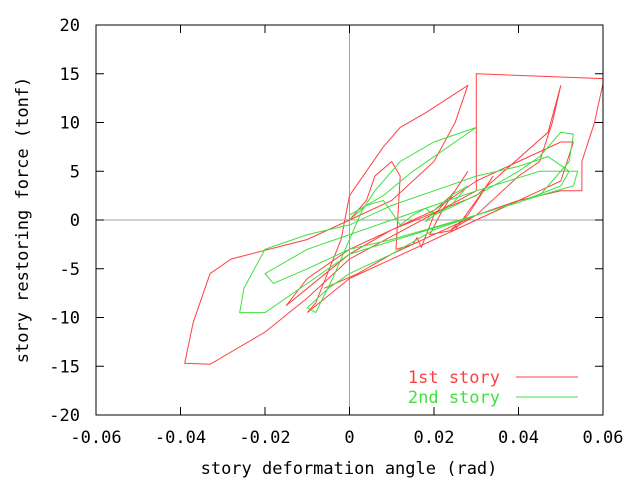  Describe the element at coordinates (64, 319) in the screenshot. I see `y-tick-label: -10` at that location.